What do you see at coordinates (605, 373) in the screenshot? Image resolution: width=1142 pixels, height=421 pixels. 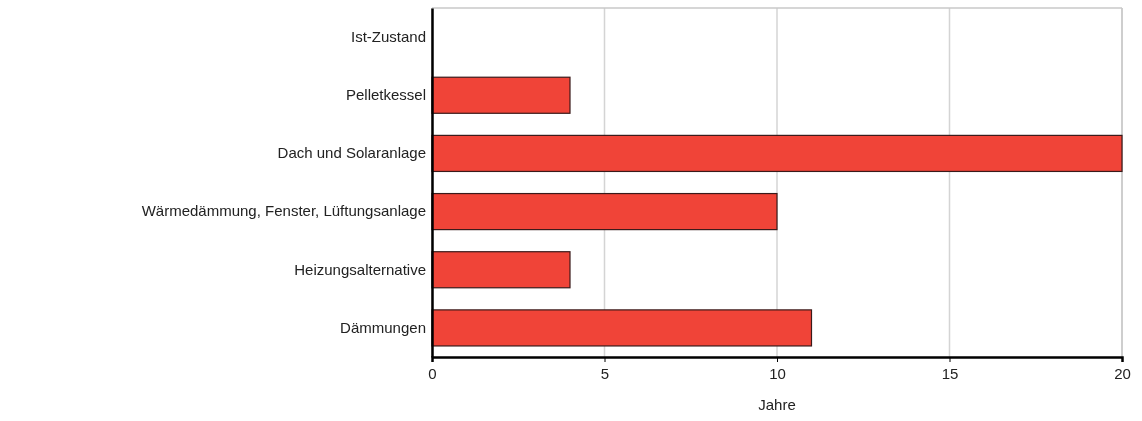 I see `x-tick-label: 5` at bounding box center [605, 373].